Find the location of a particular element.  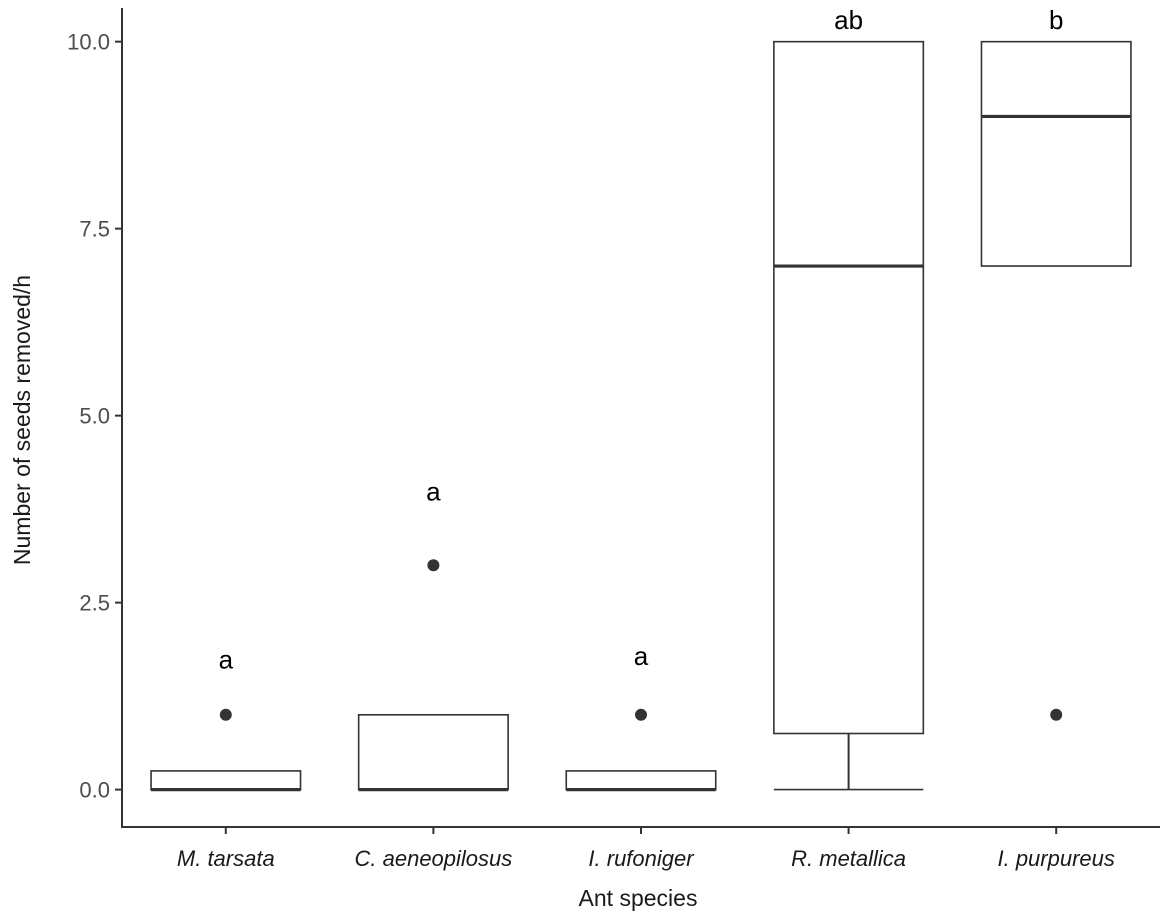

significance-letter: ab is located at coordinates (848, 20).